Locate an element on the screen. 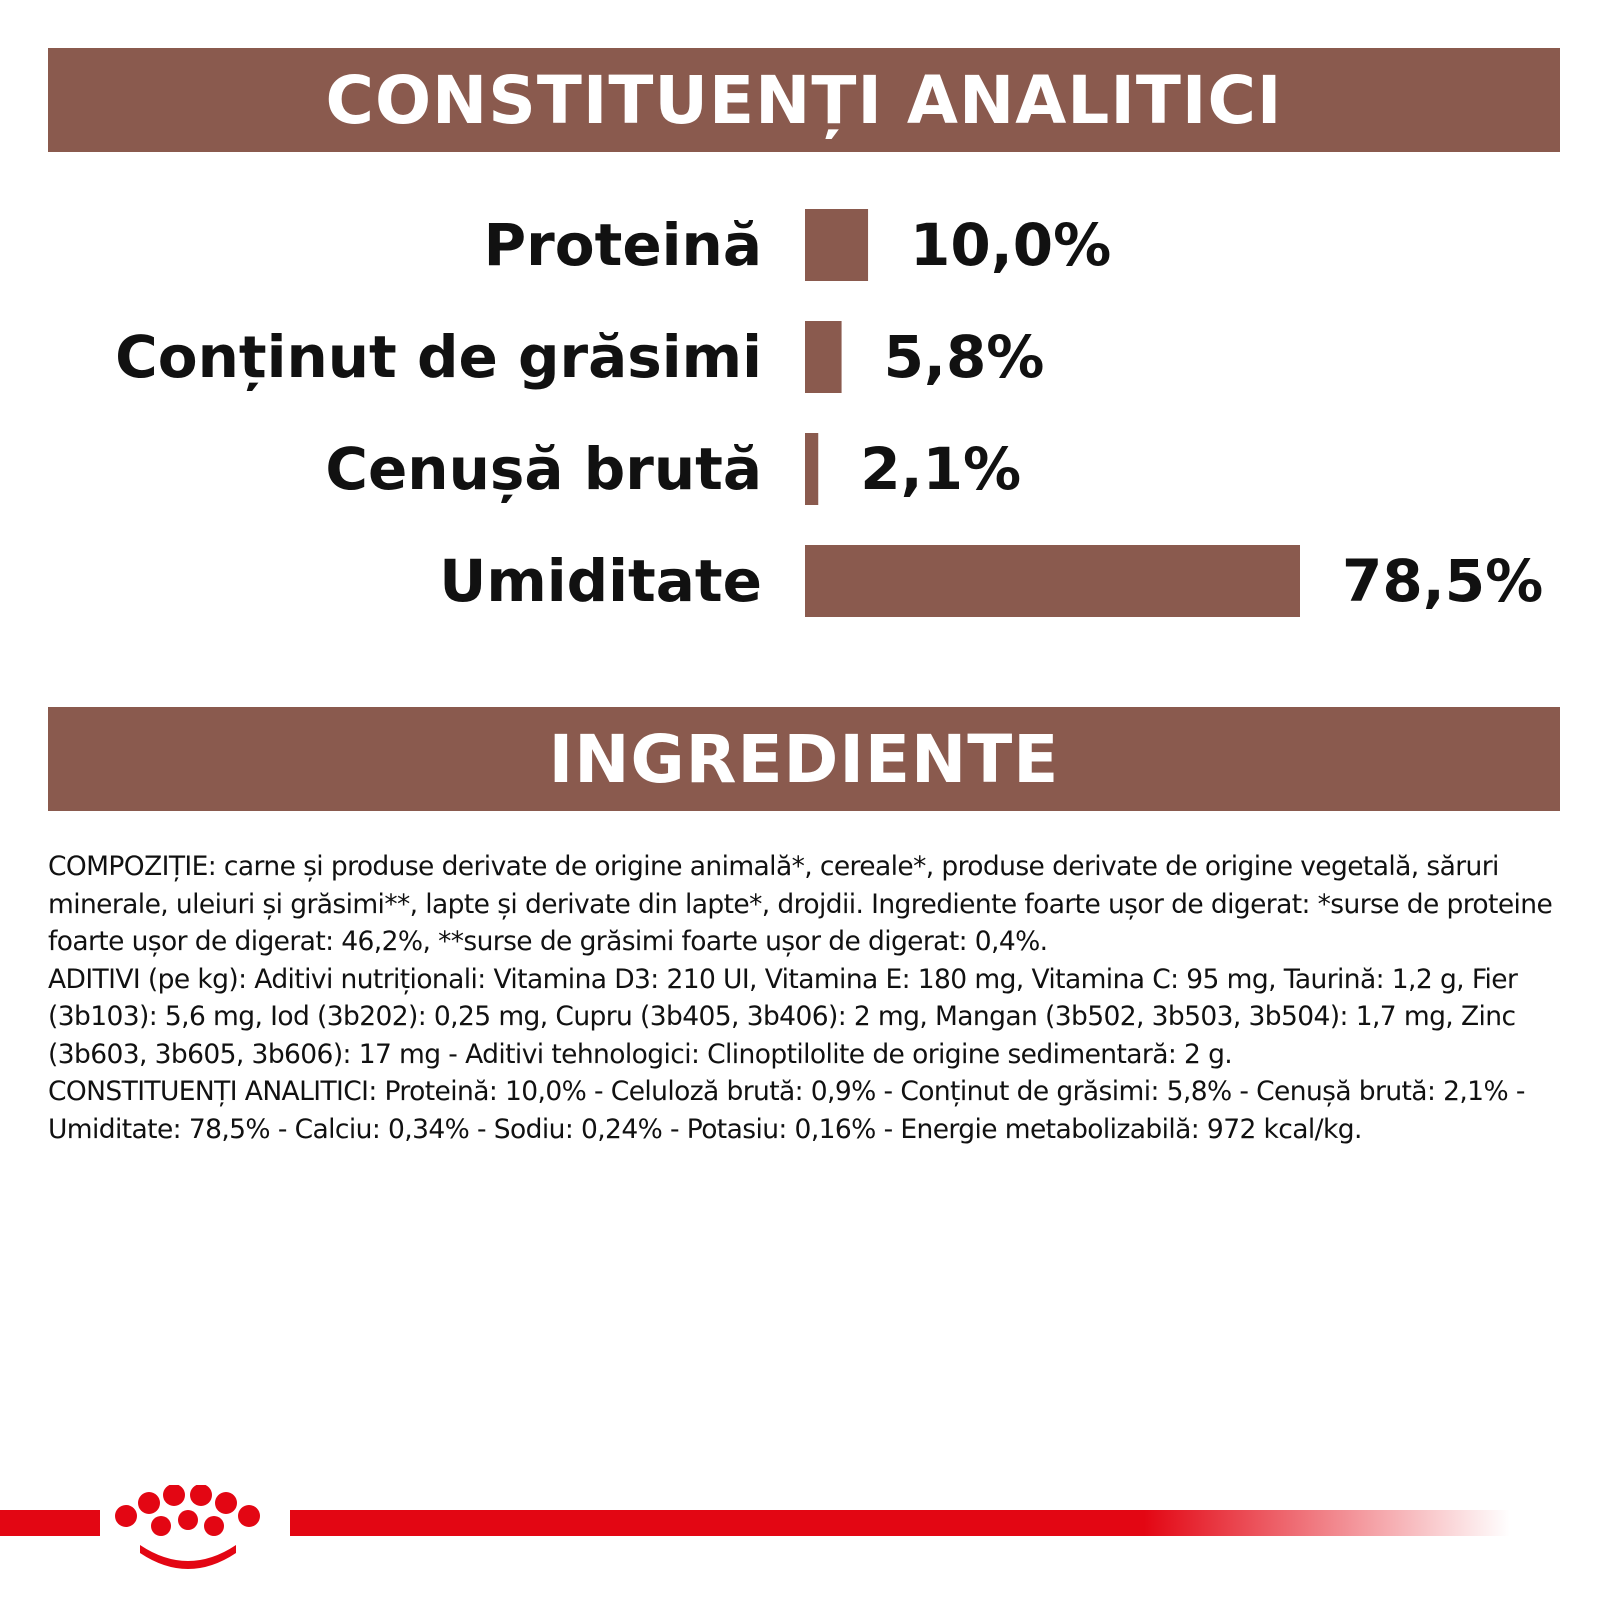 This screenshot has height=1600, width=1600. analytic-constituents-header: CONSTITUENȚI ANALITICI is located at coordinates (804, 100).